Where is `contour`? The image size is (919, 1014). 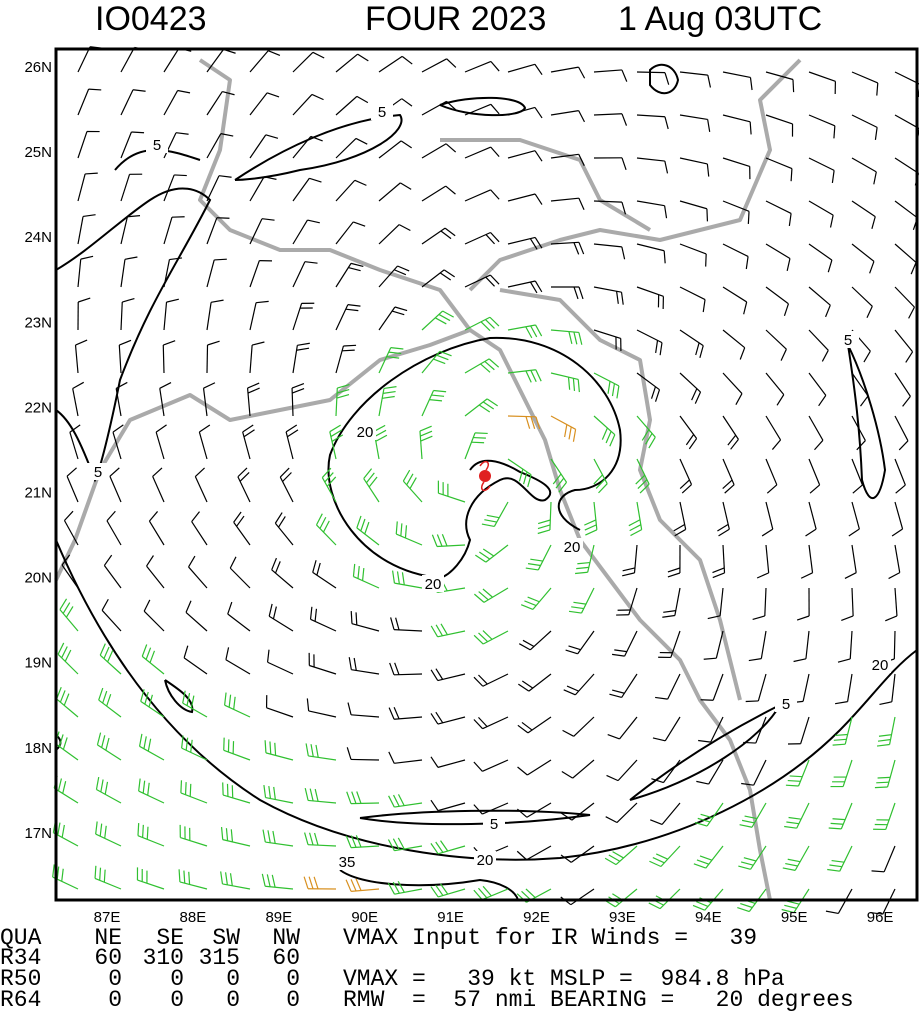 contour is located at coordinates (706, 751).